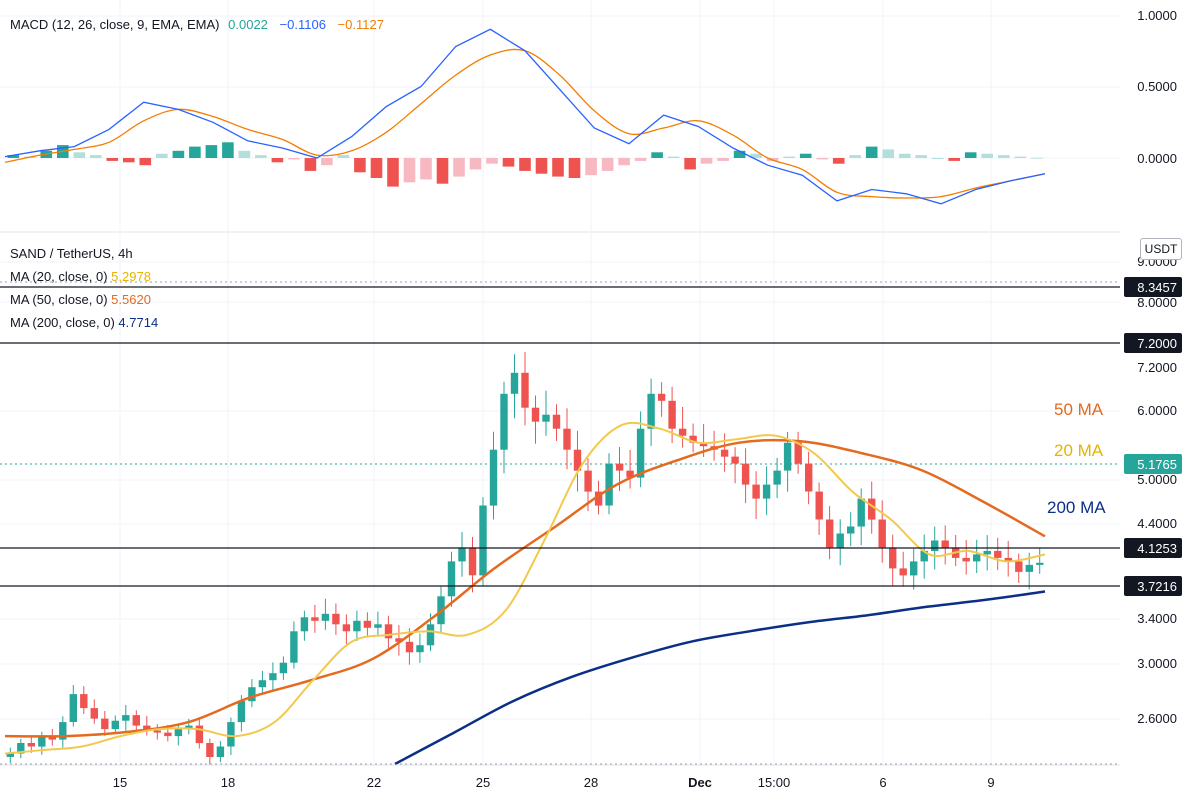 This screenshot has width=1200, height=800. Describe the element at coordinates (1157, 87) in the screenshot. I see `macd-axis: 1.0000 0.5000 0.0000` at that location.